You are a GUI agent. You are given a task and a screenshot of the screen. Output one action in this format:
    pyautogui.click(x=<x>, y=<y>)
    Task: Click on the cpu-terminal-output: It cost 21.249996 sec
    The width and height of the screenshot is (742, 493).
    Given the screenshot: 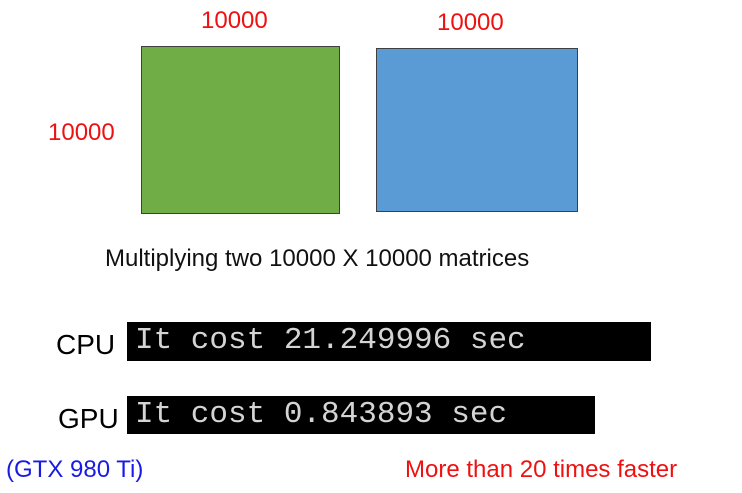 What is the action you would take?
    pyautogui.click(x=389, y=341)
    